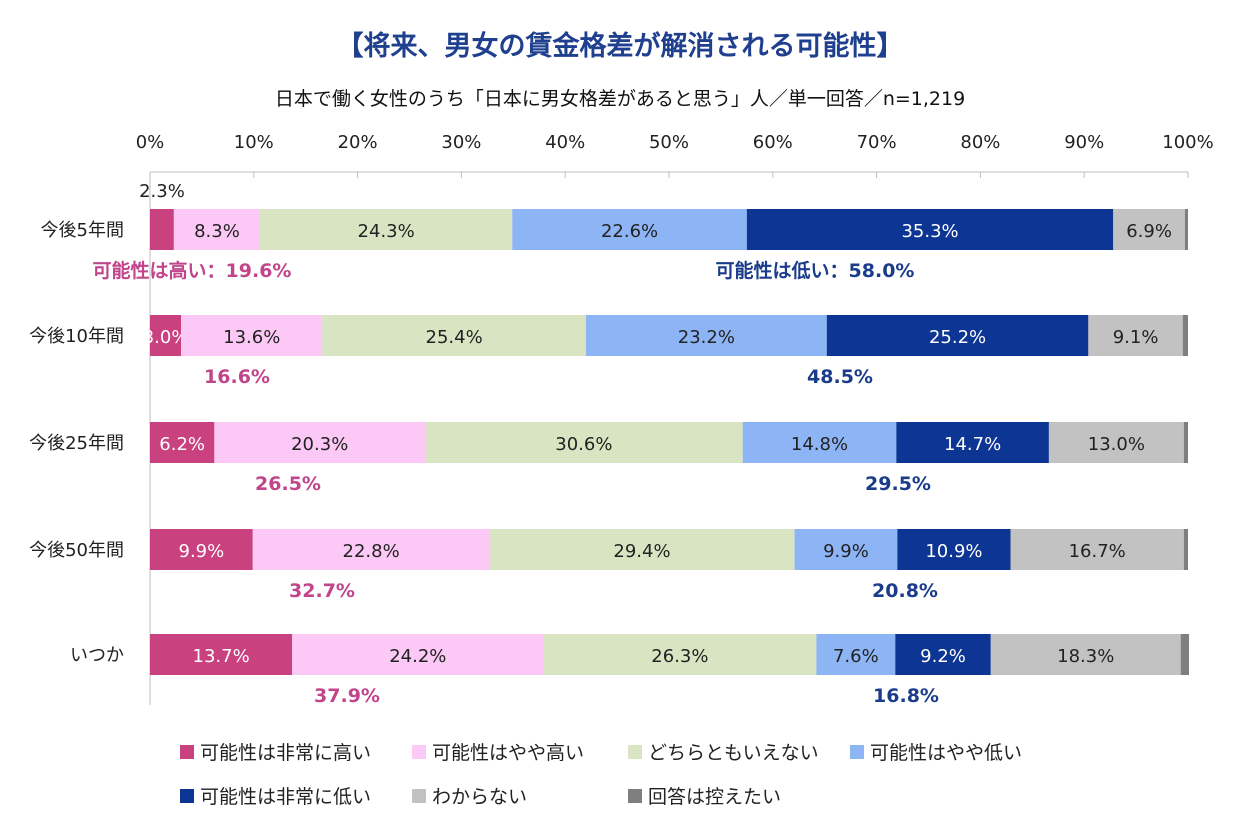  Describe the element at coordinates (322, 591) in the screenshot. I see `annotation-high: 32.7%` at that location.